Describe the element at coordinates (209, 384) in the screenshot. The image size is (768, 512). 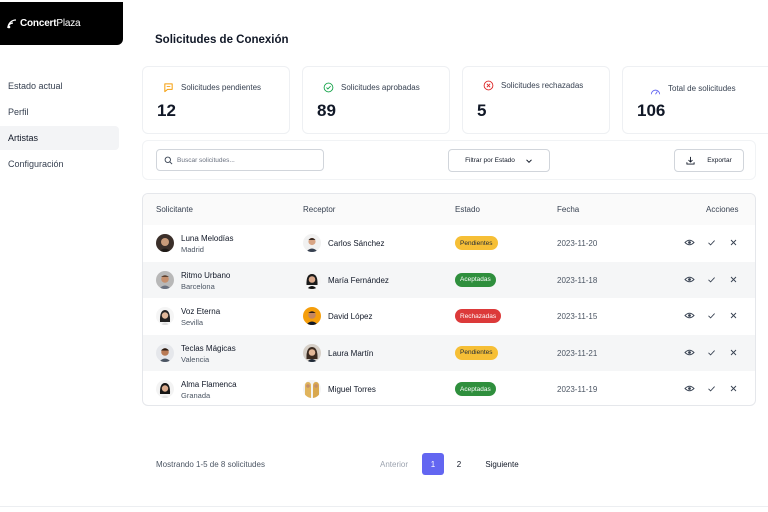
I see `solicitante-name: Alma Flamenca` at that location.